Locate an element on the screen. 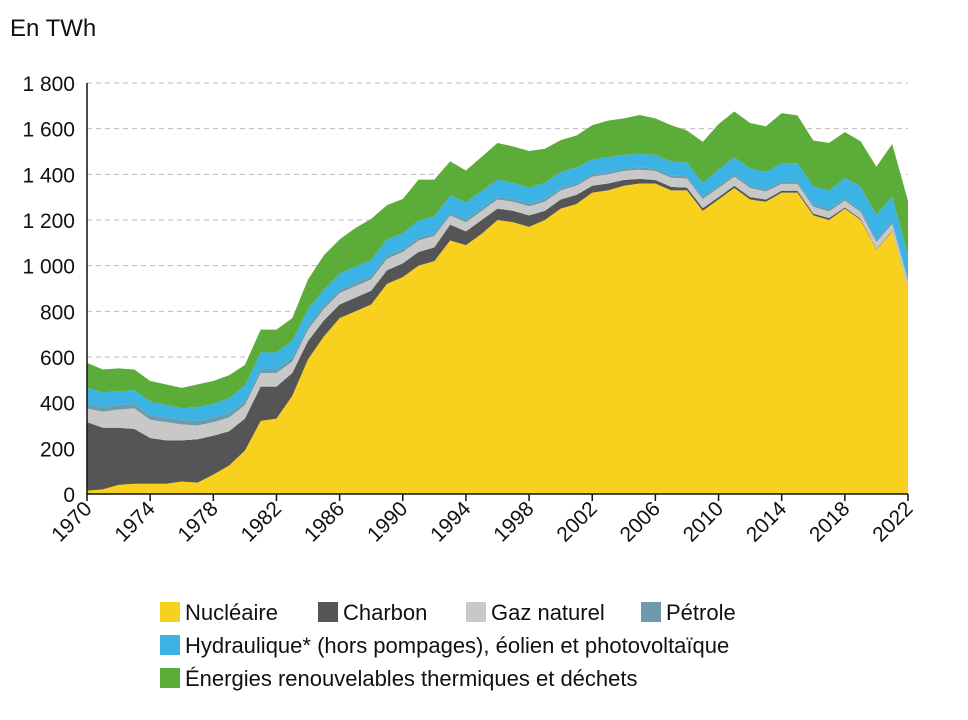 The height and width of the screenshot is (720, 968). legend-label: Pétrole is located at coordinates (701, 612).